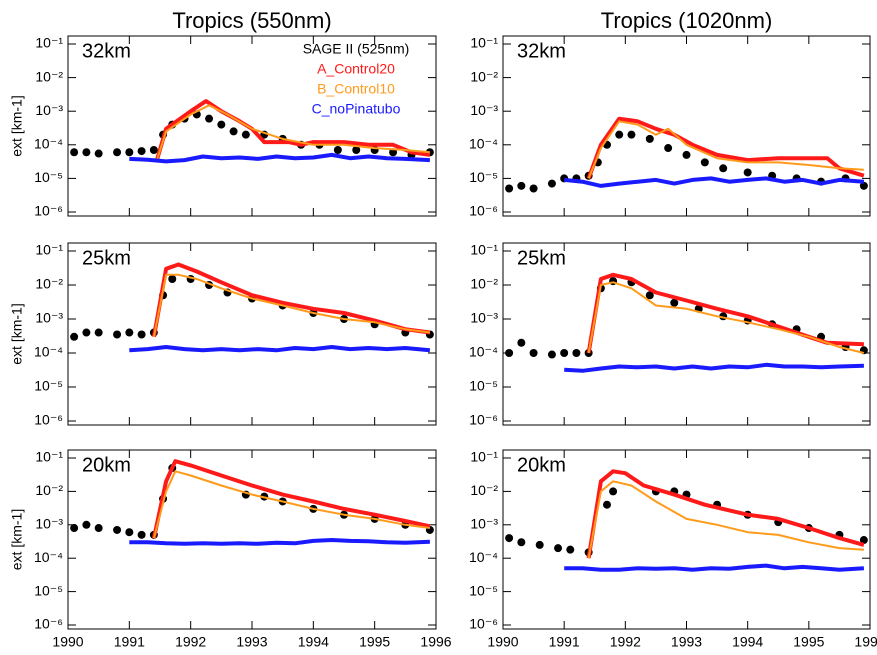 This screenshot has width=877, height=655. I want to click on altitude-label: 20km, so click(541, 465).